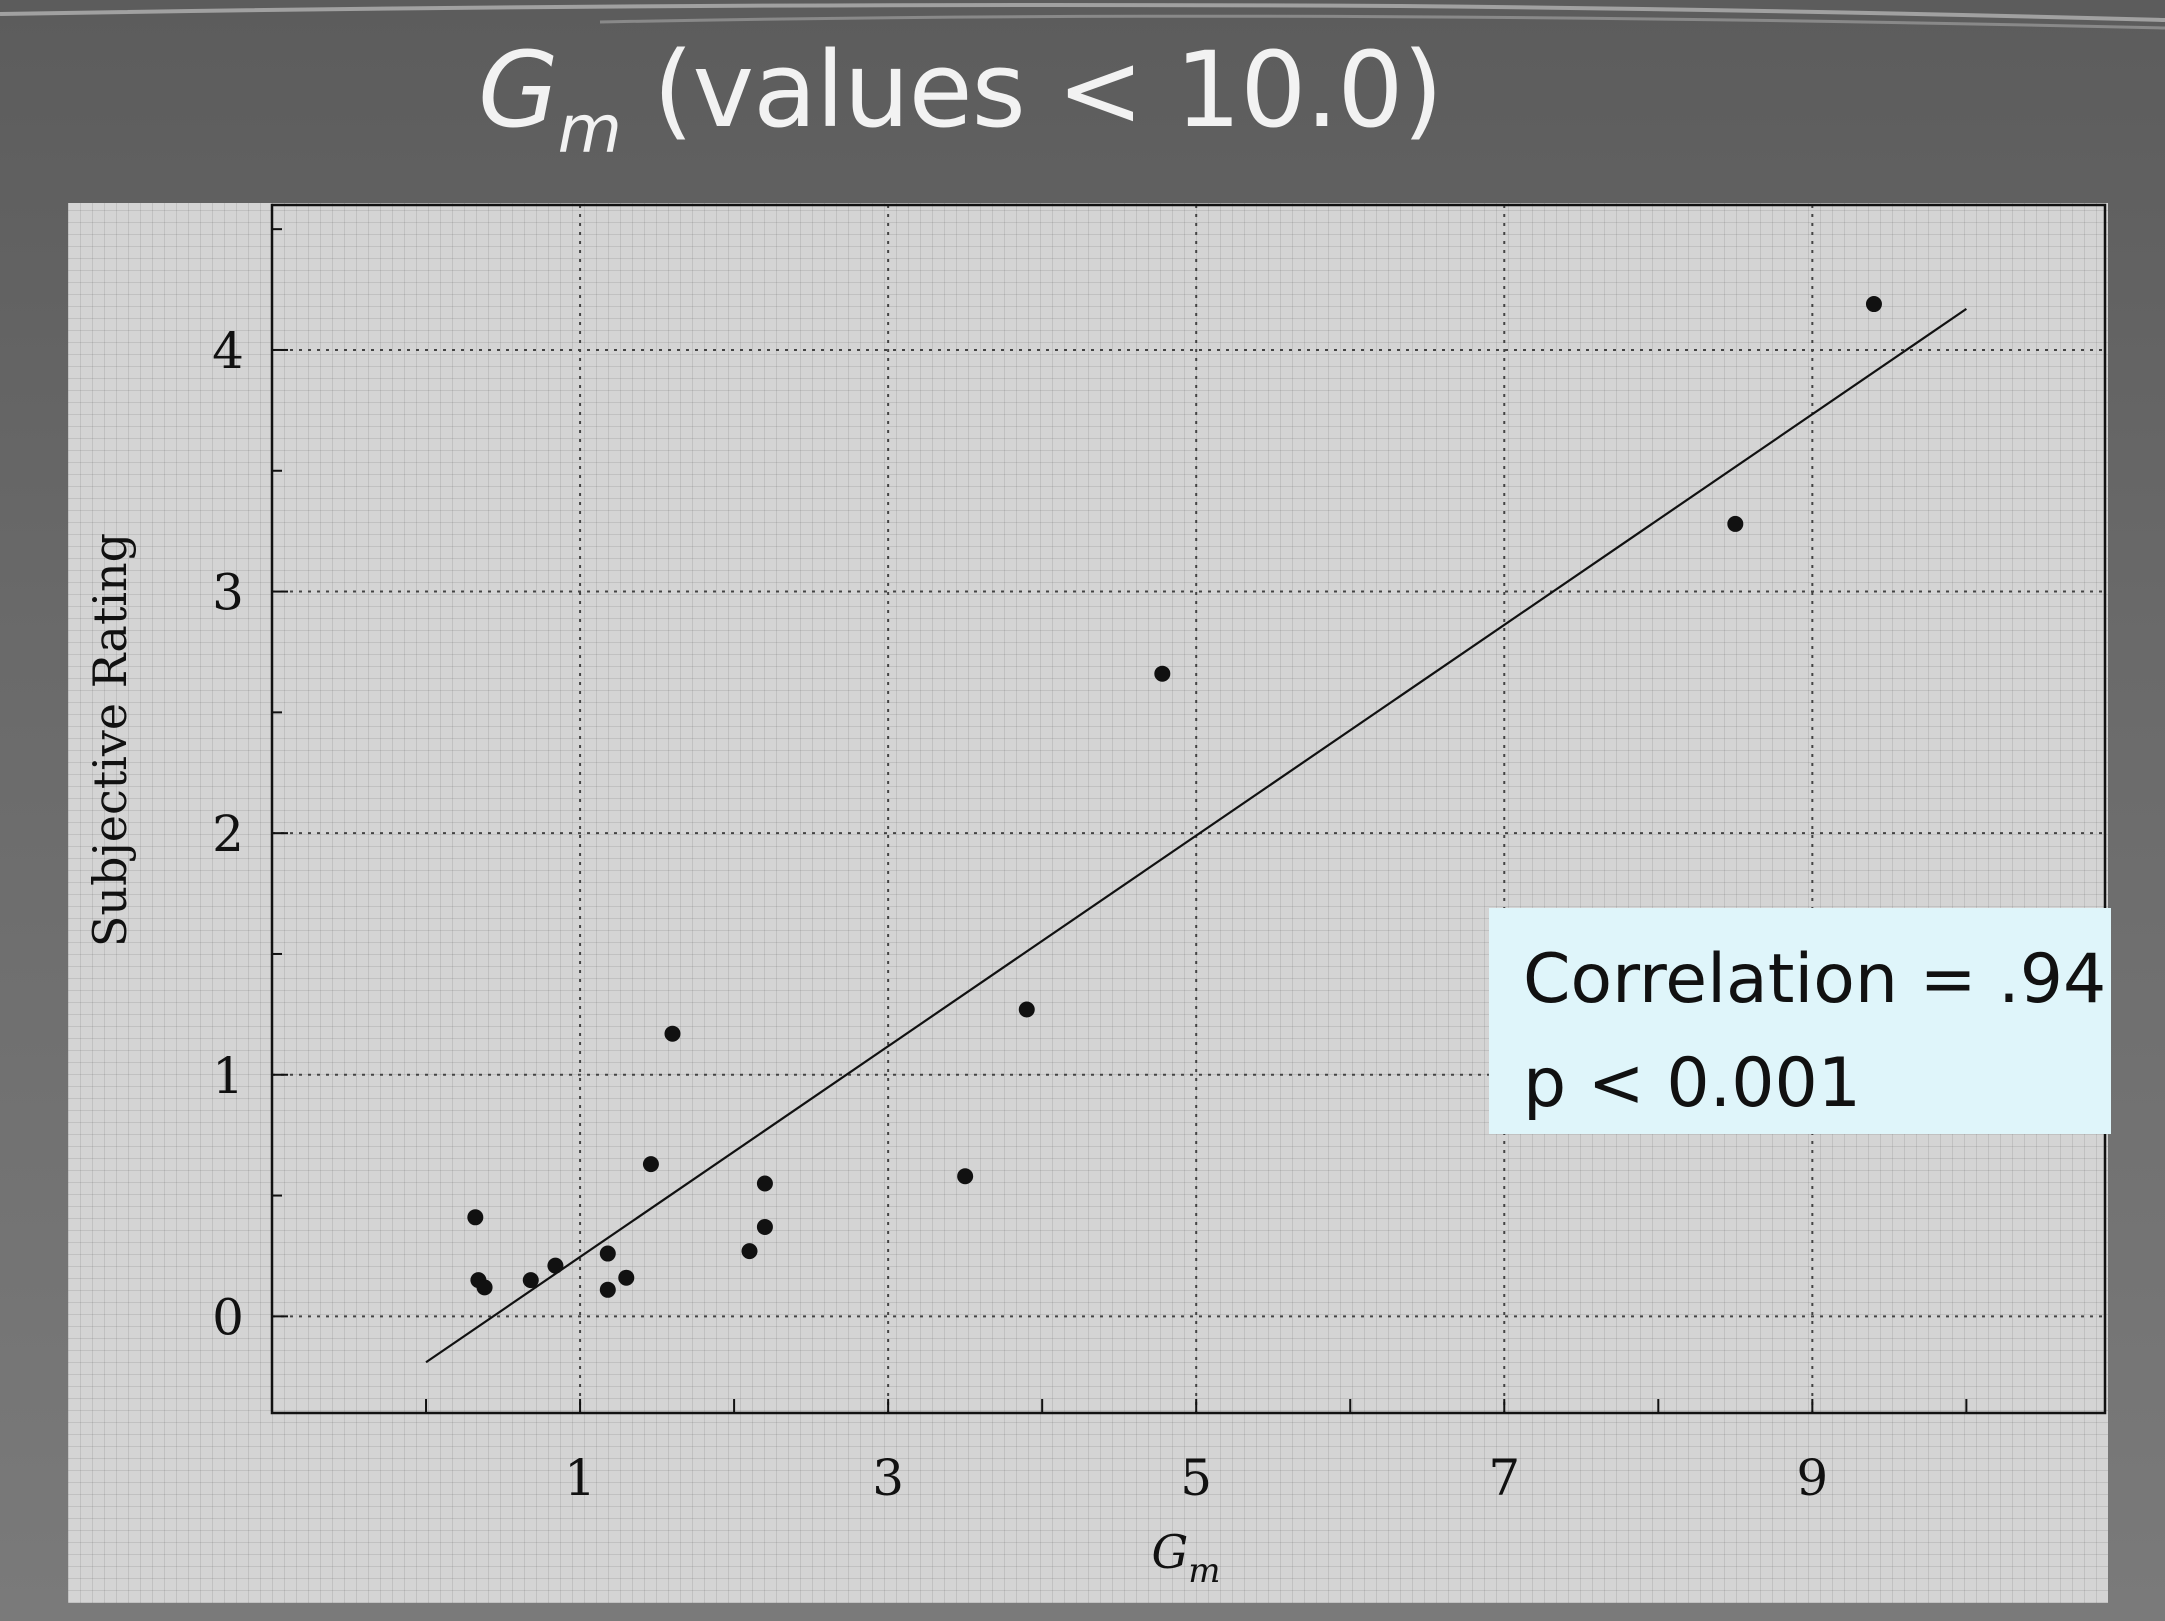 Image resolution: width=2165 pixels, height=1621 pixels. Describe the element at coordinates (1812, 1478) in the screenshot. I see `x-tick-label: 9` at that location.